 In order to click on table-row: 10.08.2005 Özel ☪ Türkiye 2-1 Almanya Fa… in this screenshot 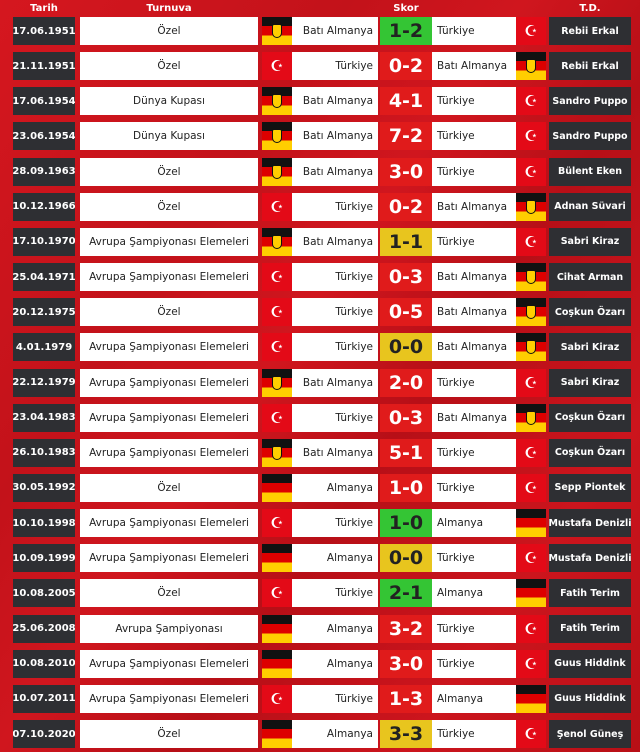, I will do `click(322, 593)`.